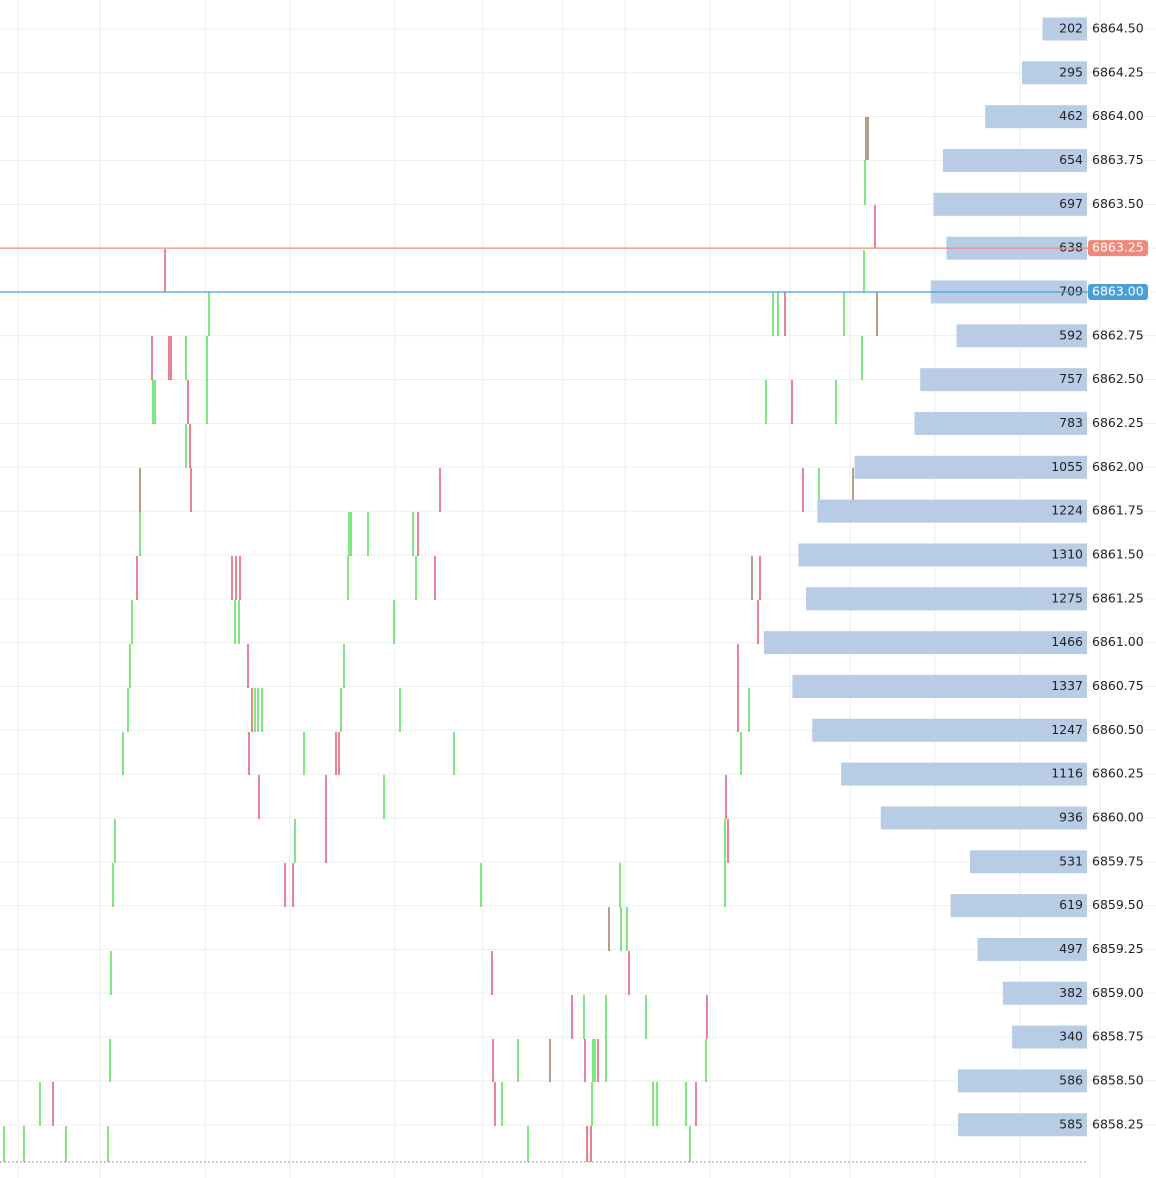 This screenshot has height=1178, width=1156. I want to click on price-label: 6861.25, so click(1118, 597).